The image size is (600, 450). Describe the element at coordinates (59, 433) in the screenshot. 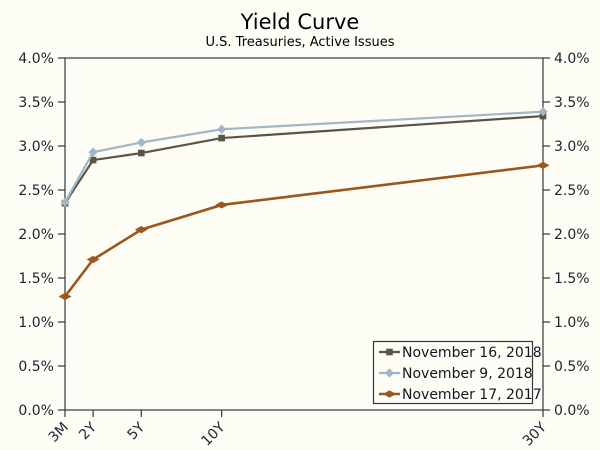

I see `x-tick-label: 3M` at that location.